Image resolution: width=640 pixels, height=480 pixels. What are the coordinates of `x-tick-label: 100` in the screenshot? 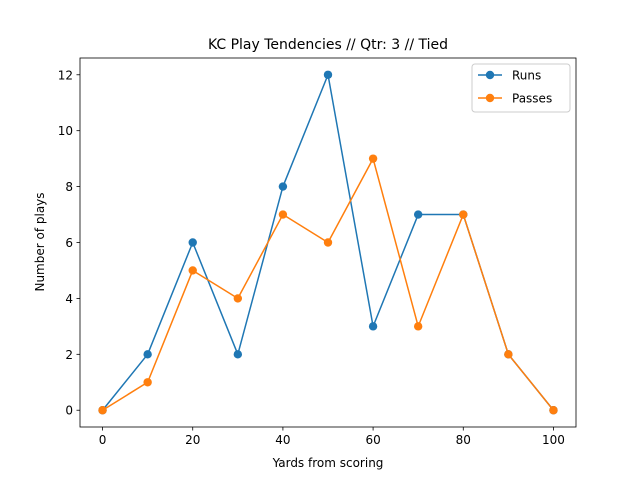 It's located at (553, 440).